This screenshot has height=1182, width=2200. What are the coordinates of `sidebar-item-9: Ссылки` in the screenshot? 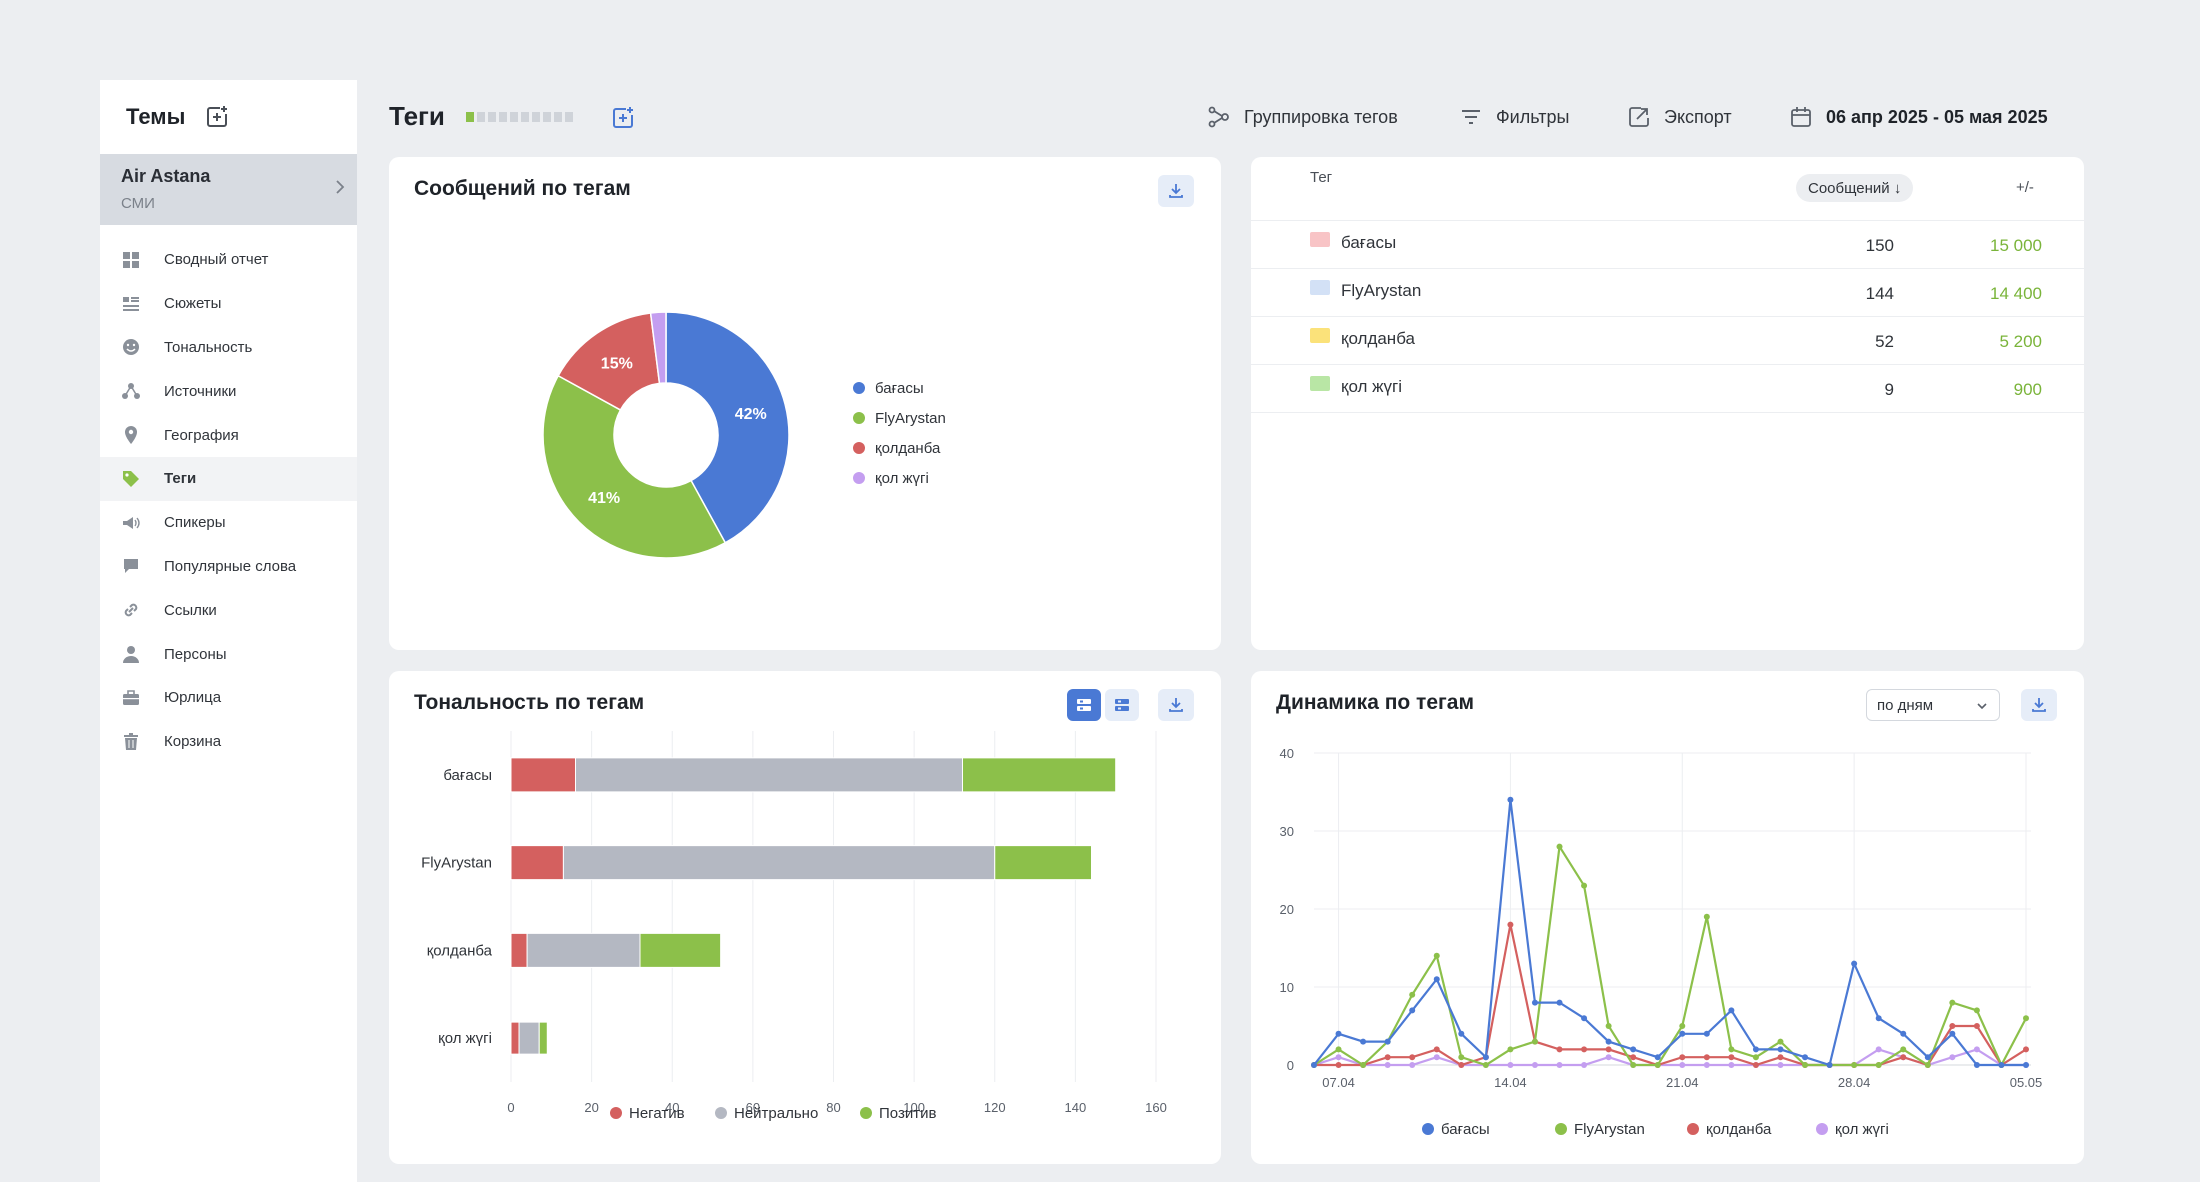 It's located at (228, 610).